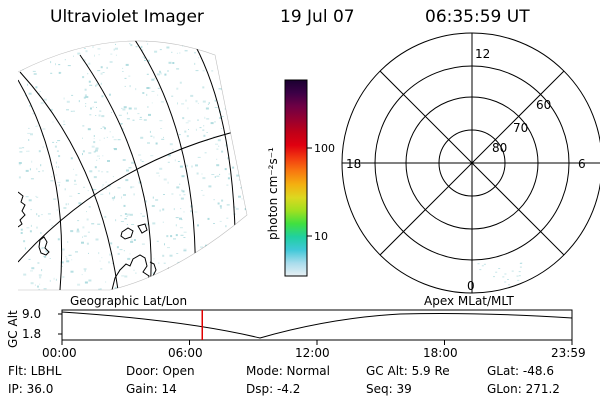  What do you see at coordinates (273, 389) in the screenshot?
I see `dsp-info: Dsp: -4.2` at bounding box center [273, 389].